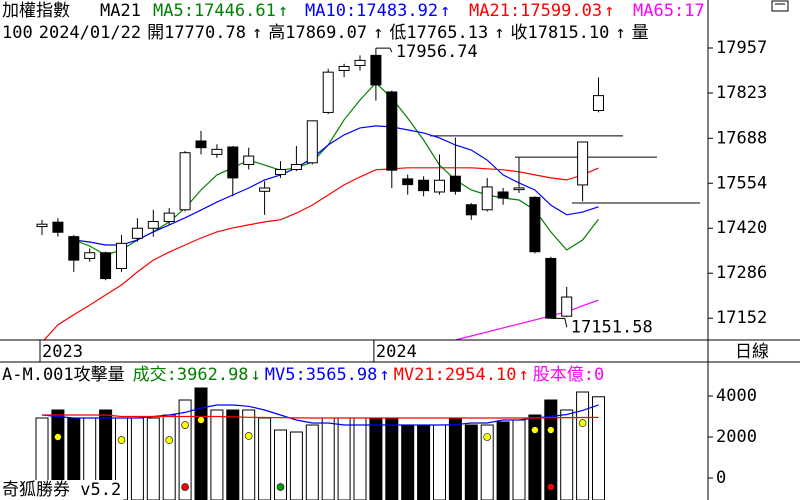 The width and height of the screenshot is (800, 500). Describe the element at coordinates (741, 273) in the screenshot. I see `y-tick-label: 17286` at that location.